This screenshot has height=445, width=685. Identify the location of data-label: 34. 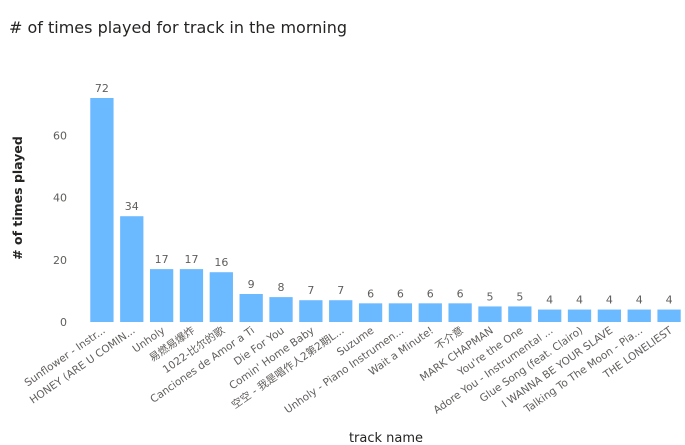
(132, 206).